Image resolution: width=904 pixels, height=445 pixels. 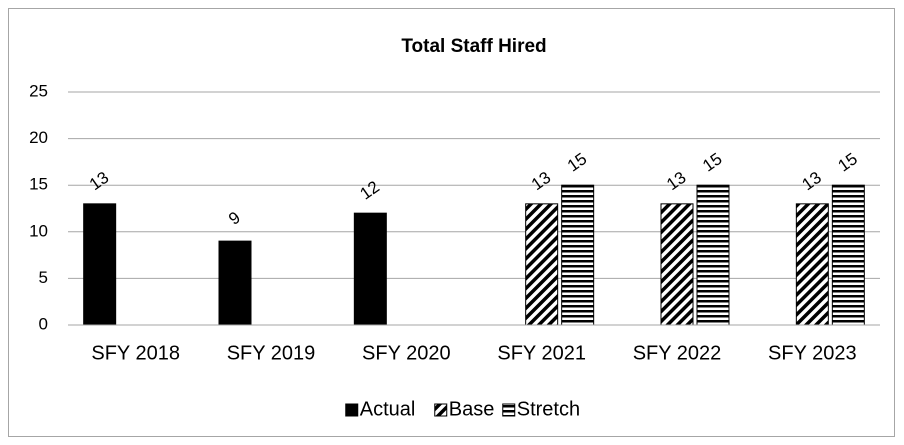 I want to click on legend-label: Base, so click(x=472, y=409).